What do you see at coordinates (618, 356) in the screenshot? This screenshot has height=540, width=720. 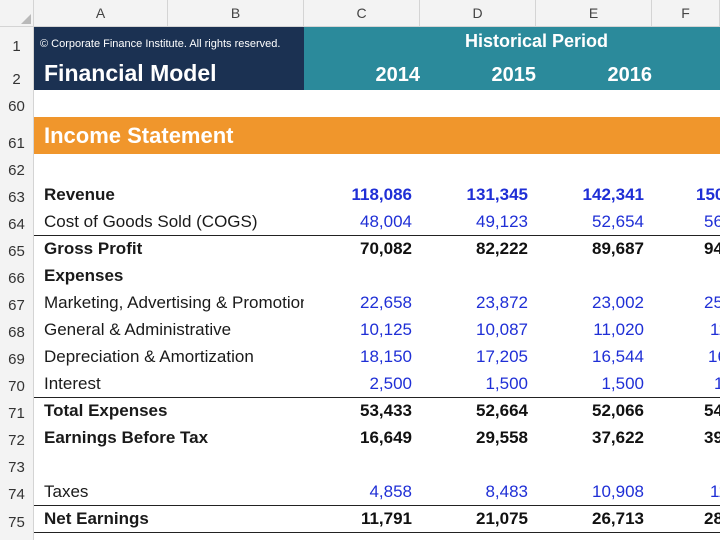 I see `depreciation-2016: 16,544` at bounding box center [618, 356].